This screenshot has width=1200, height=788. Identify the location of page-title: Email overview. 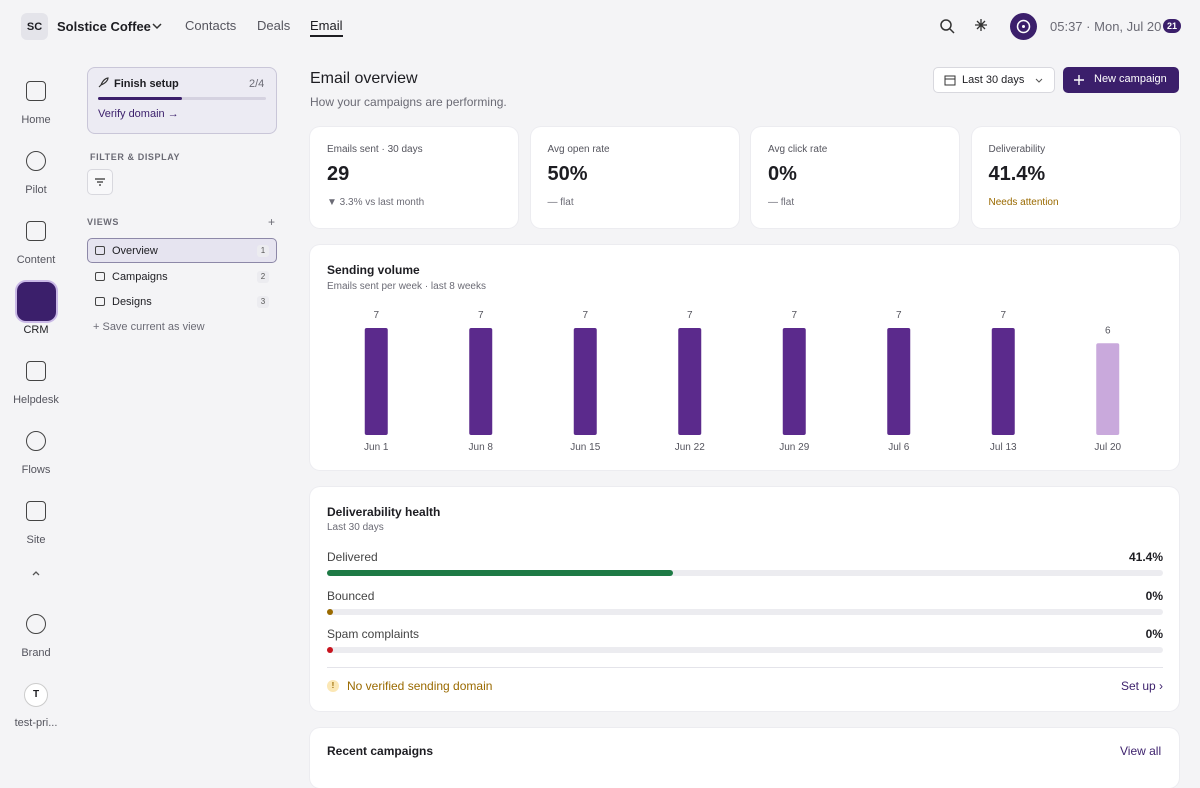
(364, 78).